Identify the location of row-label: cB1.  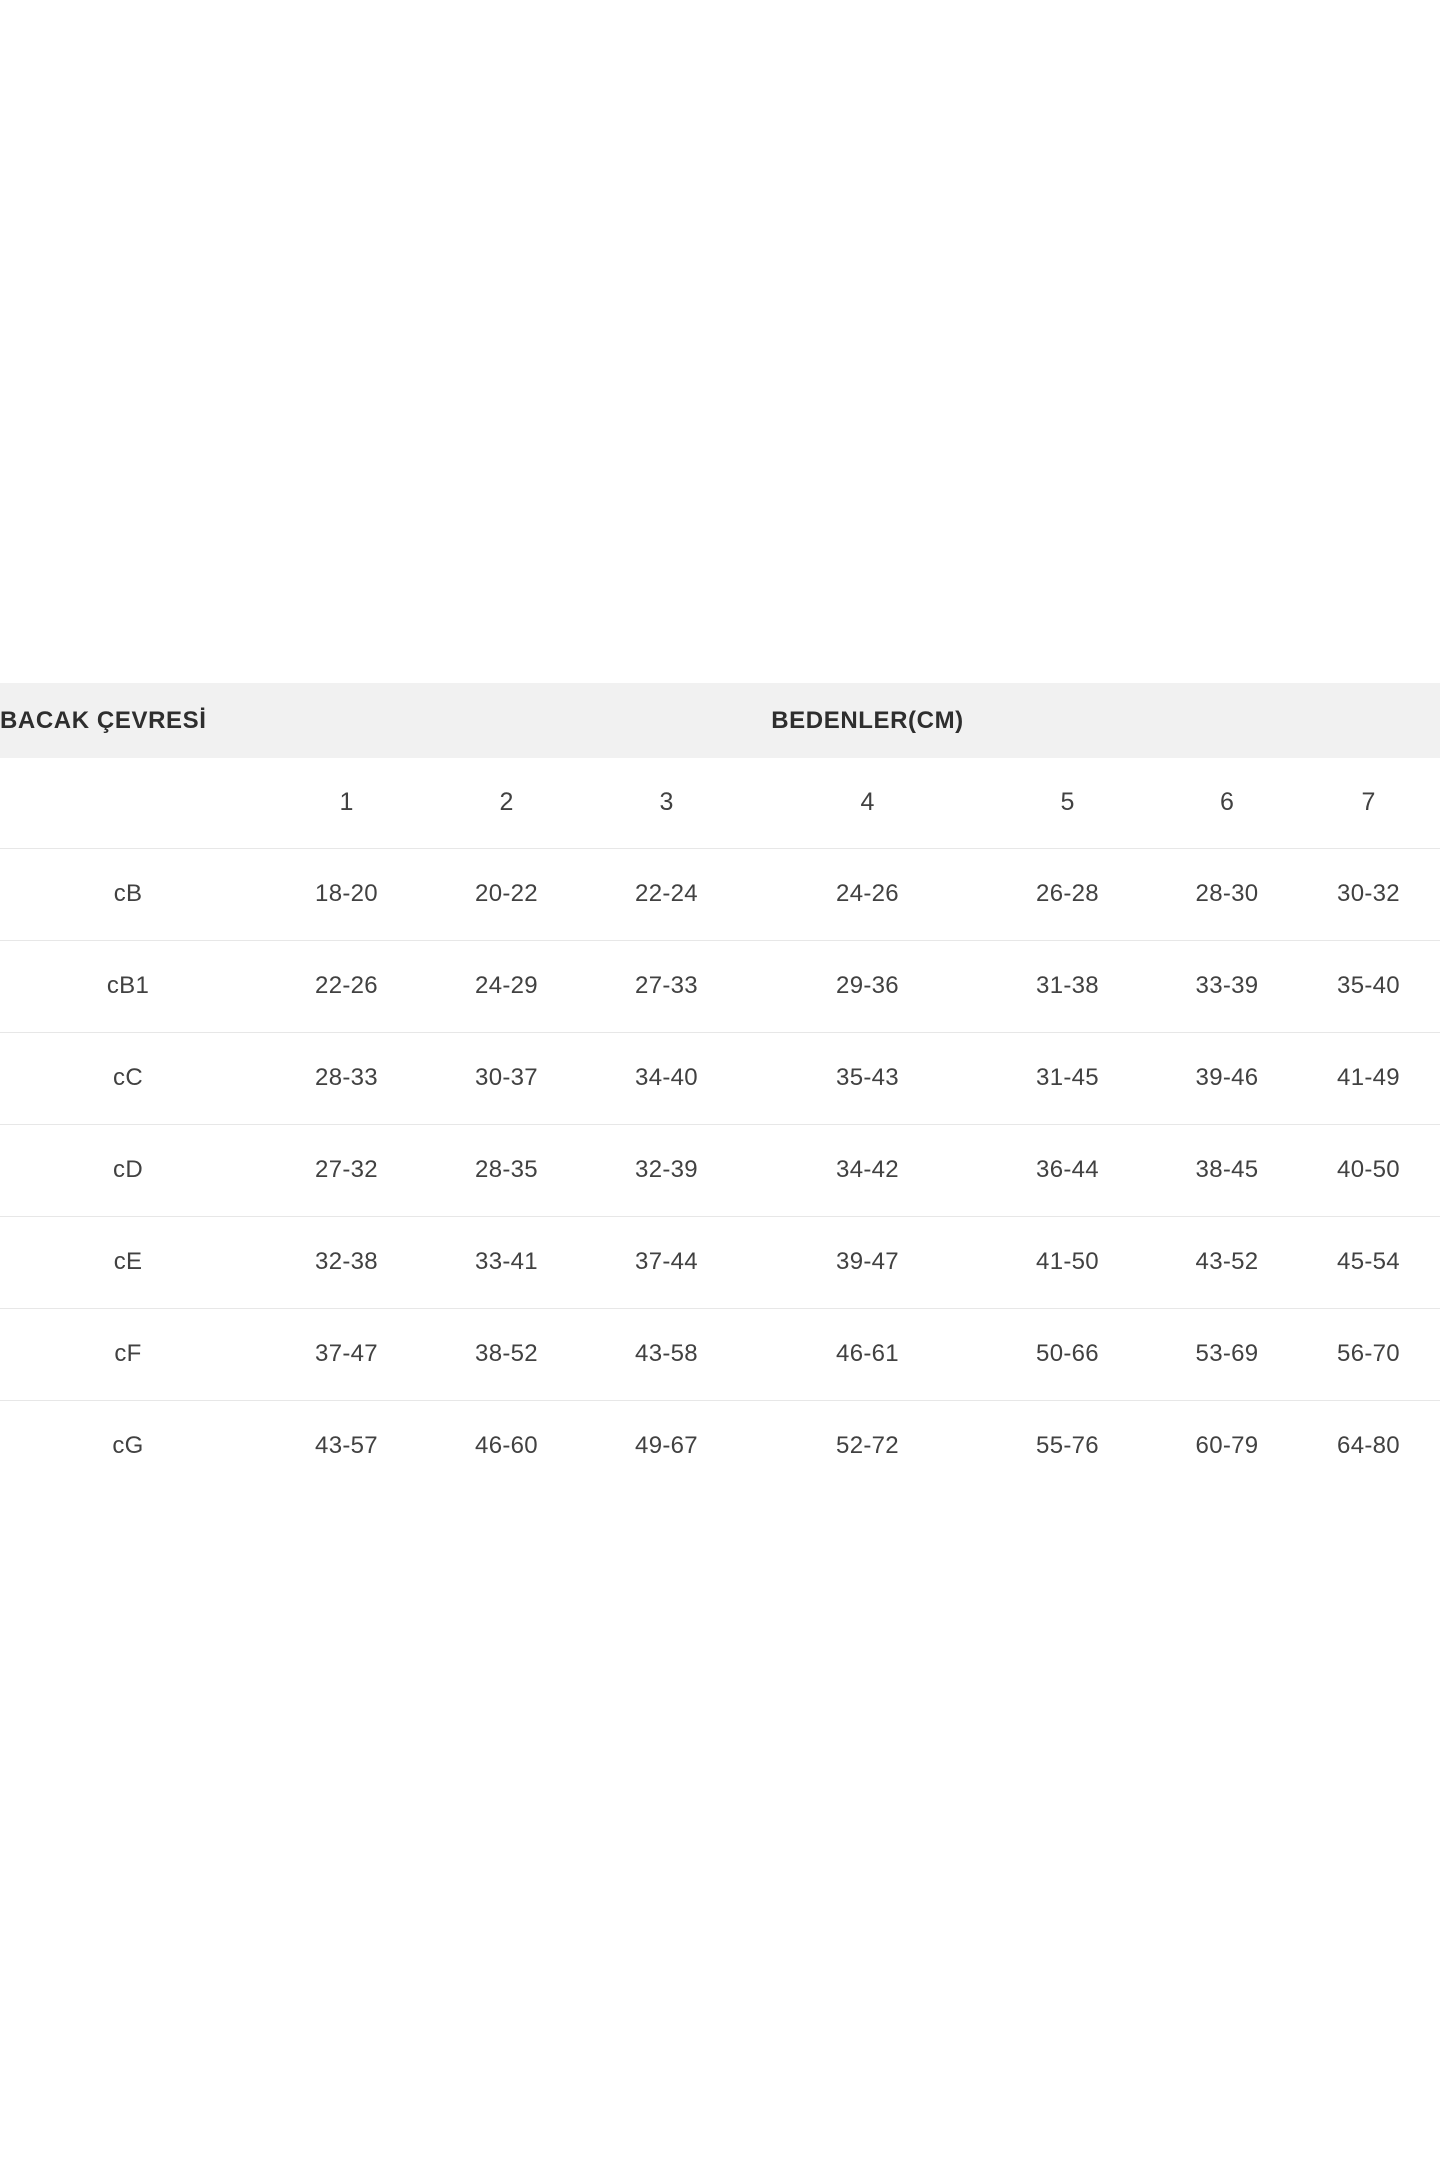
(128, 985).